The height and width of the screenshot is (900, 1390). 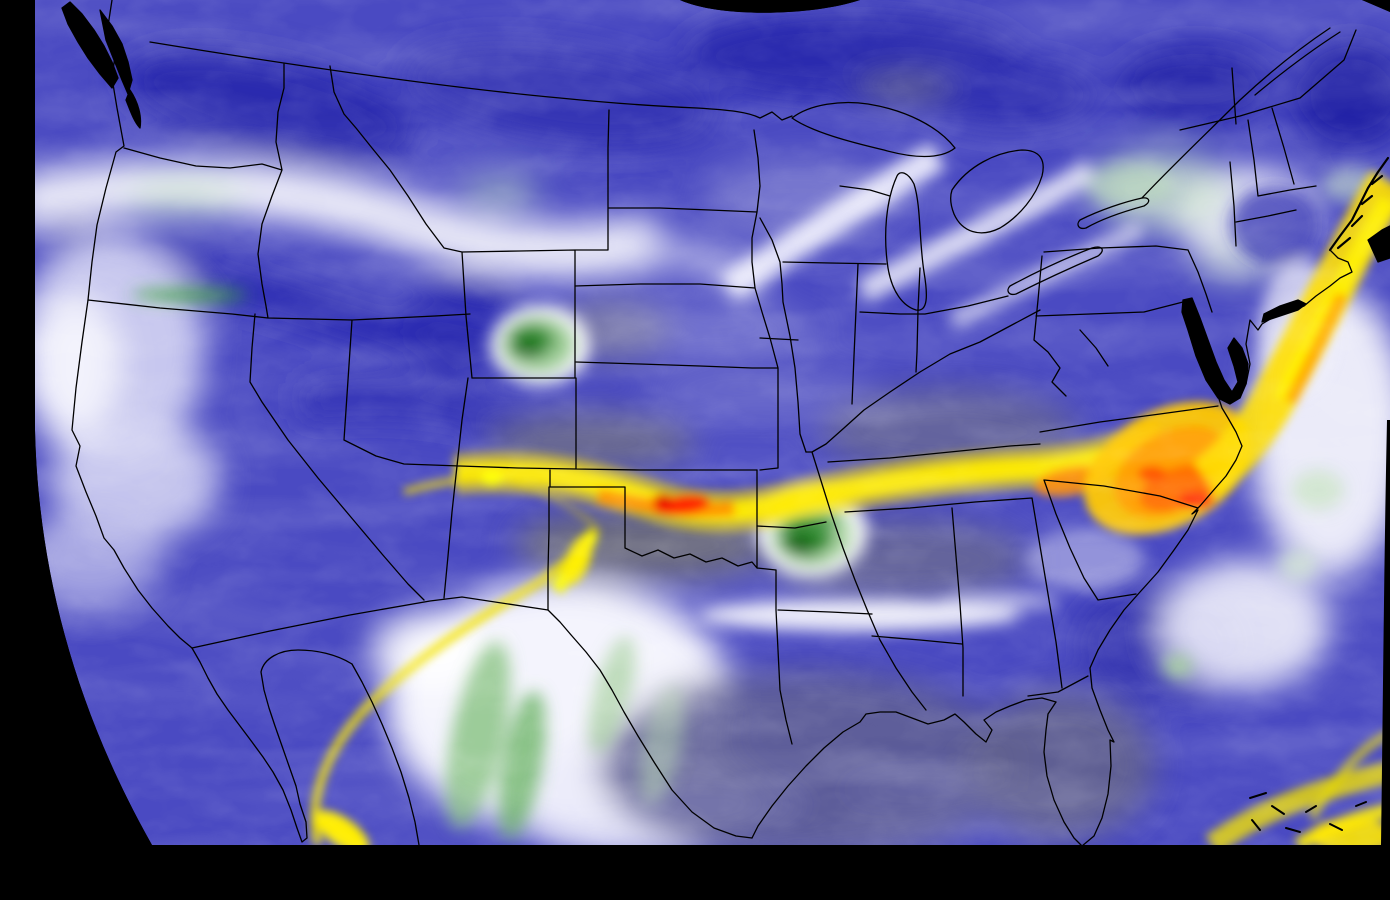 What do you see at coordinates (370, 622) in the screenshot?
I see `us-mexico-border` at bounding box center [370, 622].